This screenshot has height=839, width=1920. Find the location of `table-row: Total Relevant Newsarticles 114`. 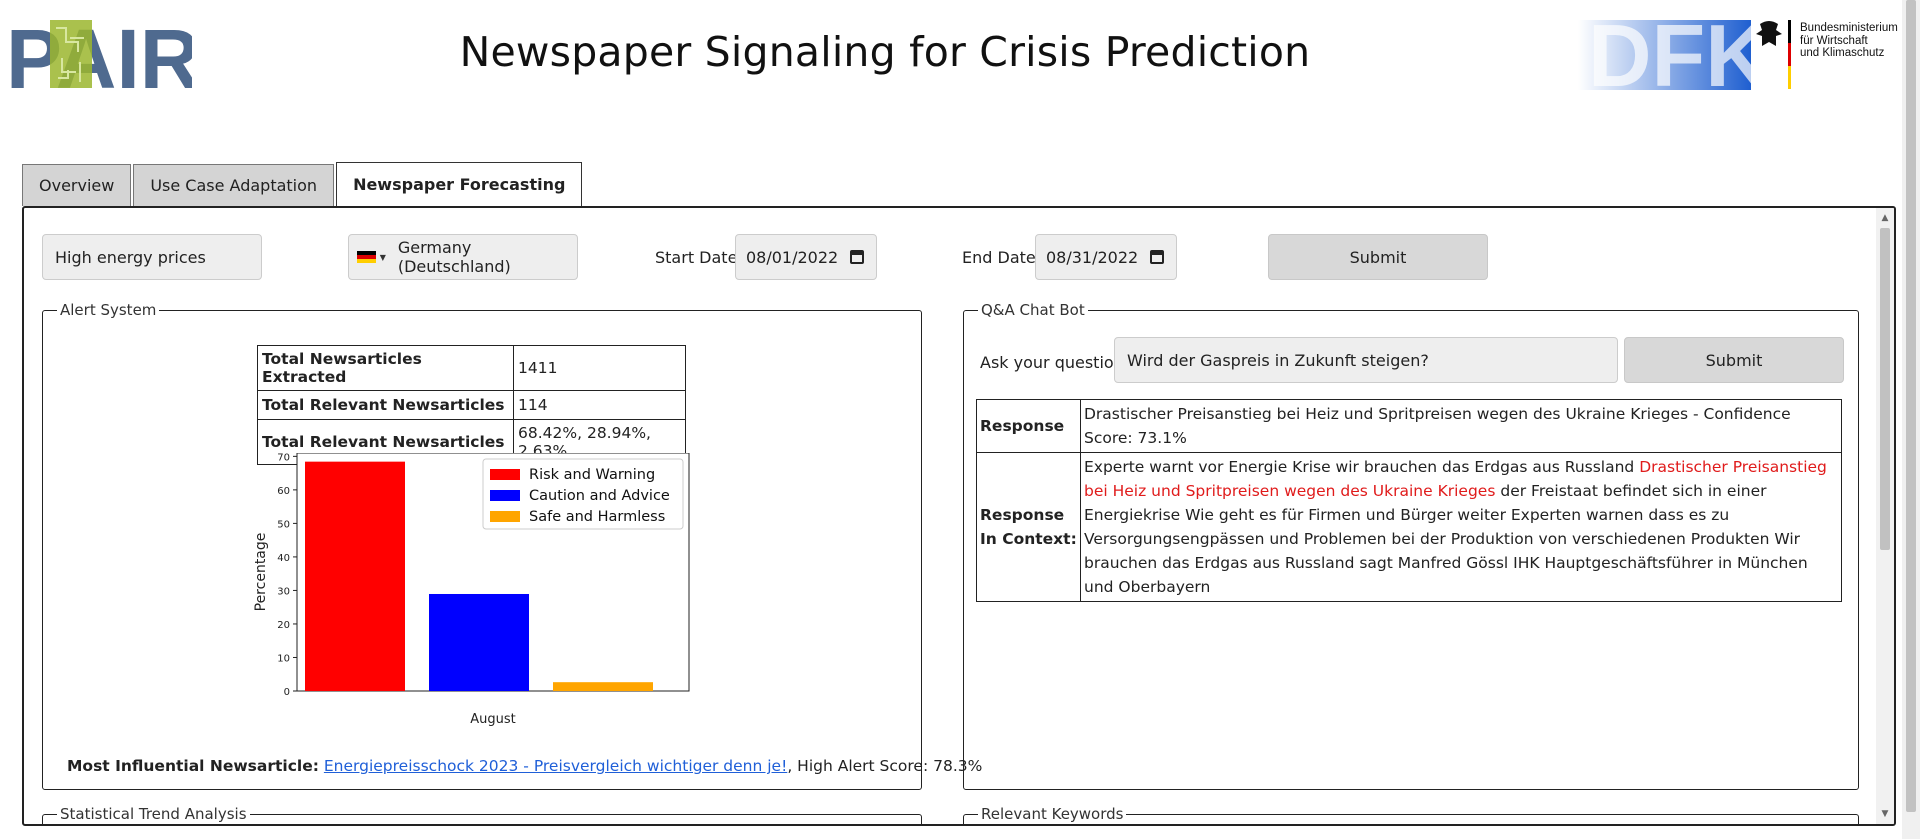

table-row: Total Relevant Newsarticles 114 is located at coordinates (471, 405).